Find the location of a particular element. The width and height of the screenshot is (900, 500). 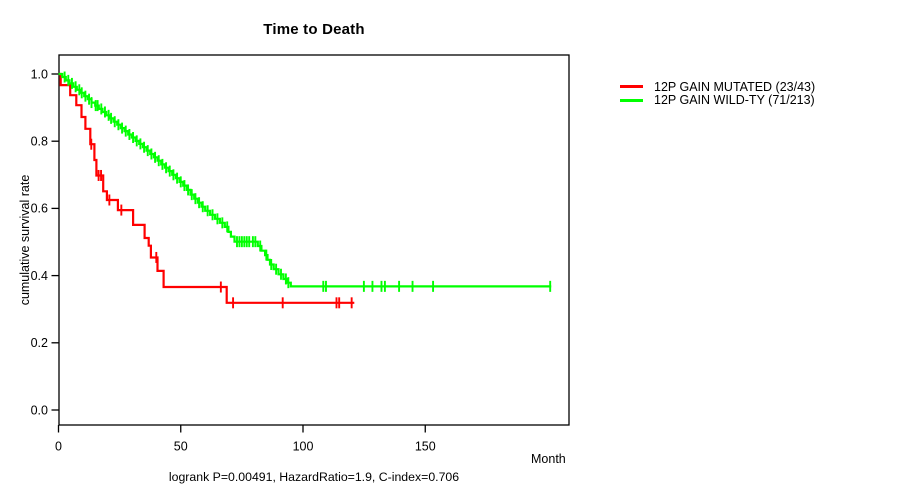

legend-label-mutated: 12P GAIN MUTATED (23/43) is located at coordinates (735, 86).